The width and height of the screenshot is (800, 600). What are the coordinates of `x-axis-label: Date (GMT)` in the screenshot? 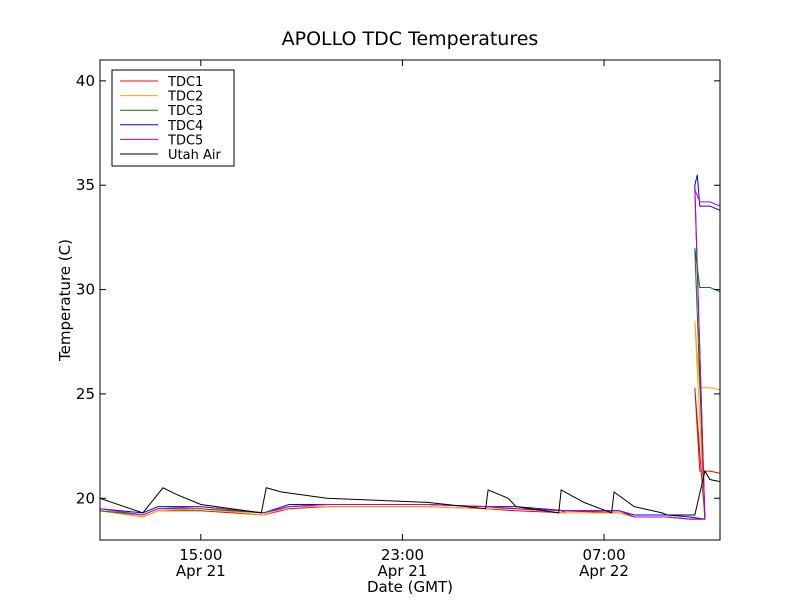 It's located at (410, 587).